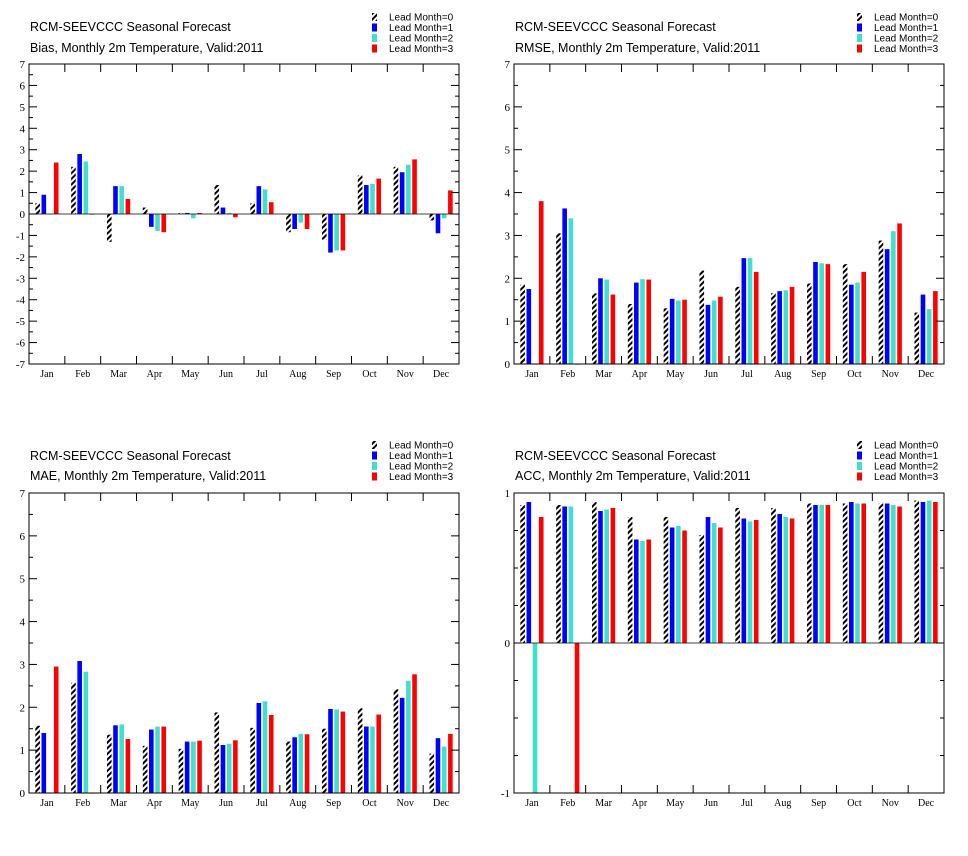 This screenshot has height=856, width=968. What do you see at coordinates (441, 374) in the screenshot?
I see `x-tick-label-dec: Dec` at bounding box center [441, 374].